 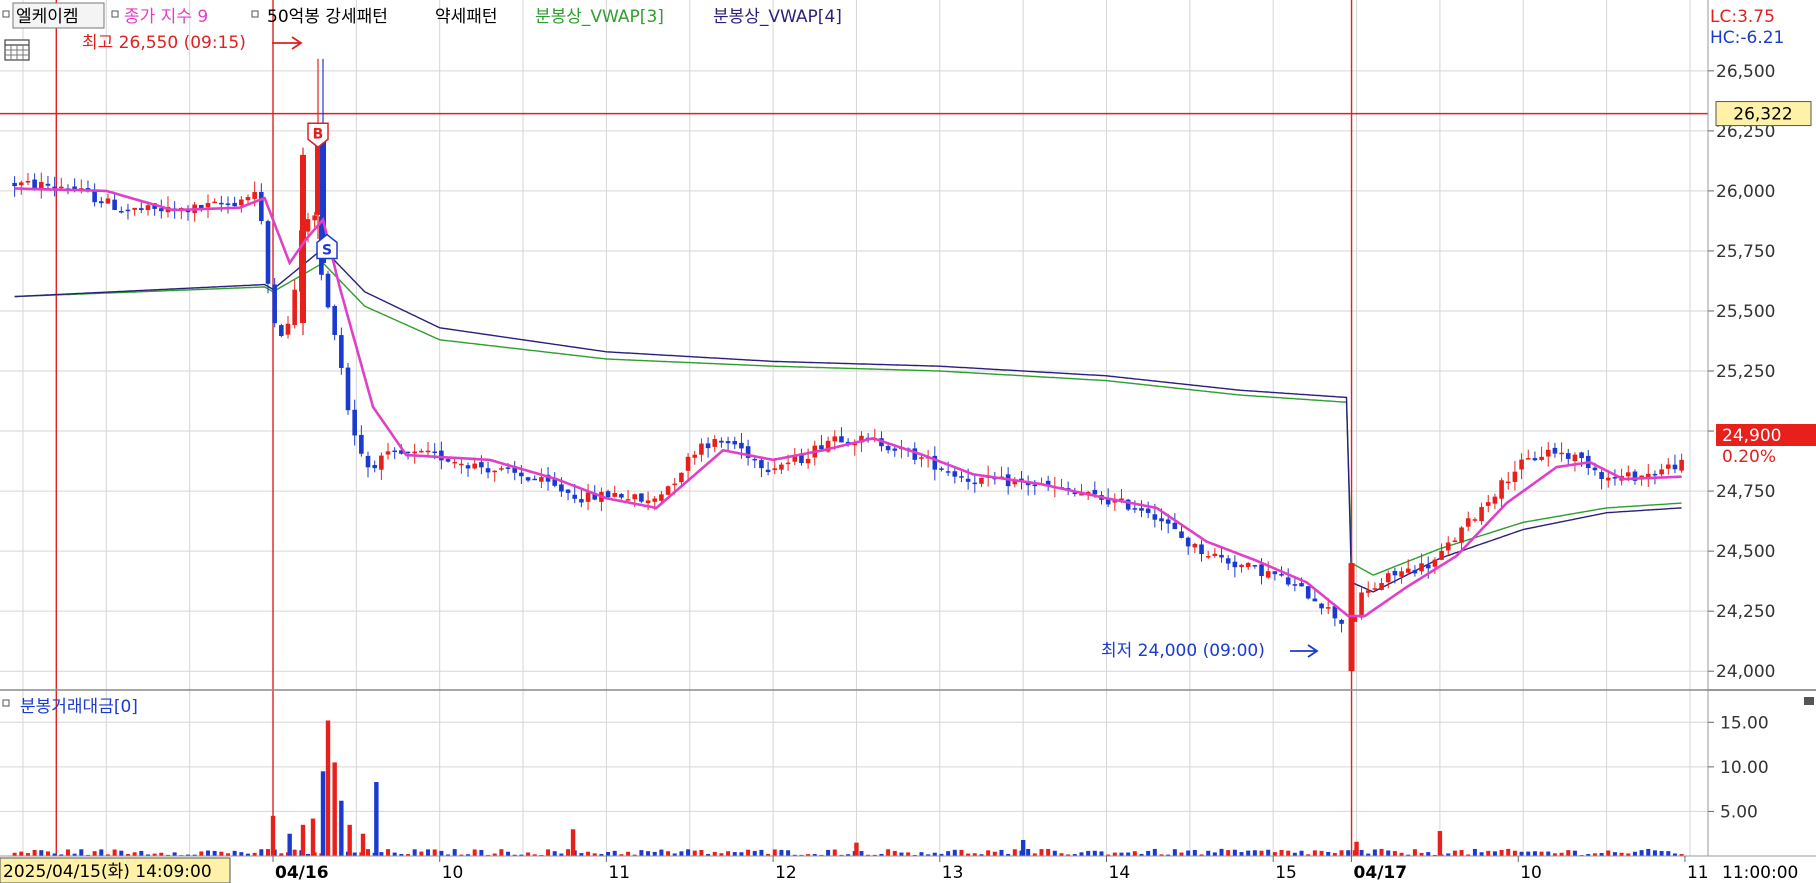 What do you see at coordinates (17, 50) in the screenshot?
I see `calendar-icon` at bounding box center [17, 50].